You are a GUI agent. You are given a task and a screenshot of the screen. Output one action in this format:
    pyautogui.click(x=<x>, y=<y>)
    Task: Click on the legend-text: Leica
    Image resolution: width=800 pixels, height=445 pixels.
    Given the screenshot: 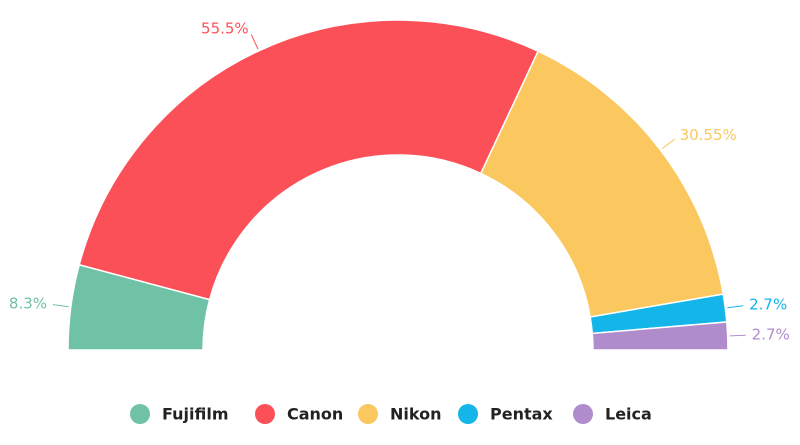 What is the action you would take?
    pyautogui.click(x=628, y=414)
    